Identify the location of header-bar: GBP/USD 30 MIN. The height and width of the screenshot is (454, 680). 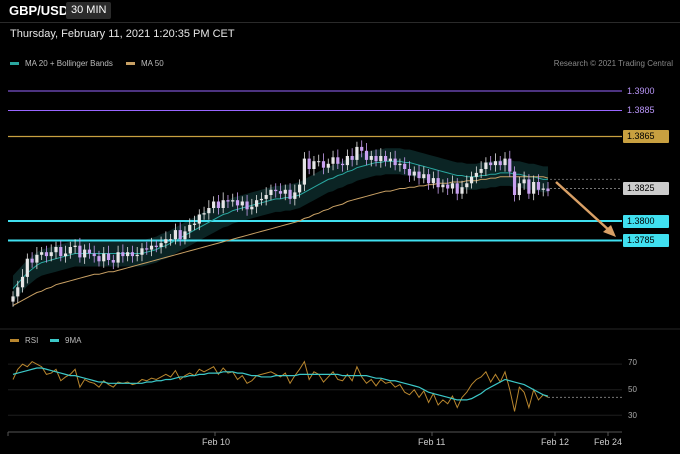
(340, 11).